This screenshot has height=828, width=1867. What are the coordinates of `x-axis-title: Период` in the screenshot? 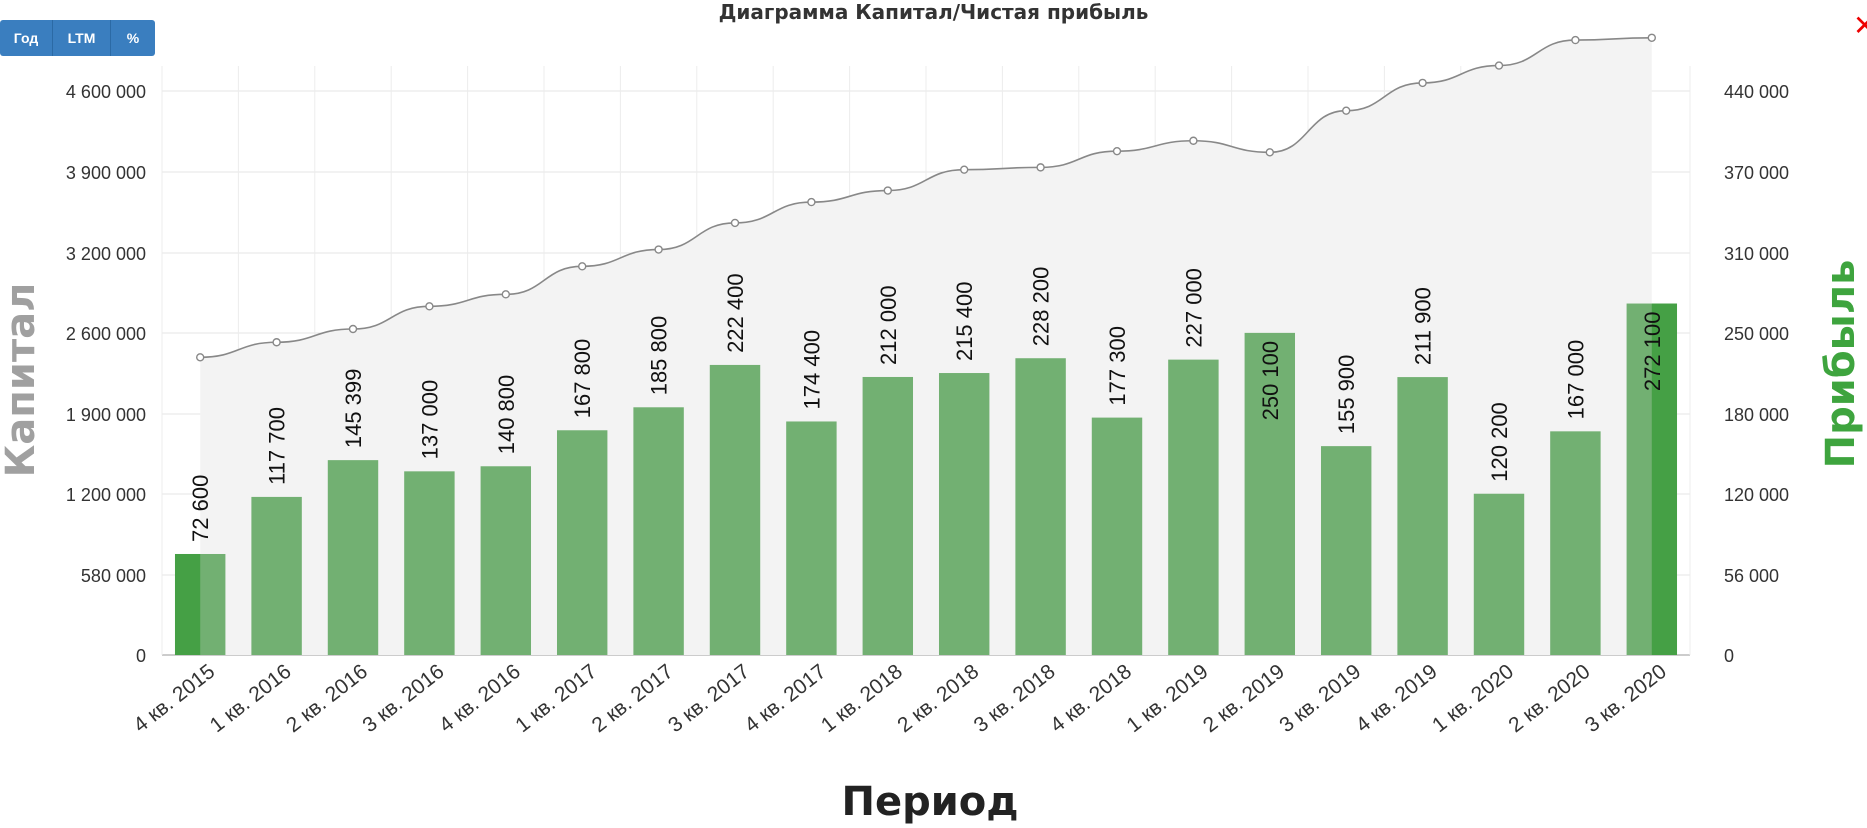 It's located at (929, 802).